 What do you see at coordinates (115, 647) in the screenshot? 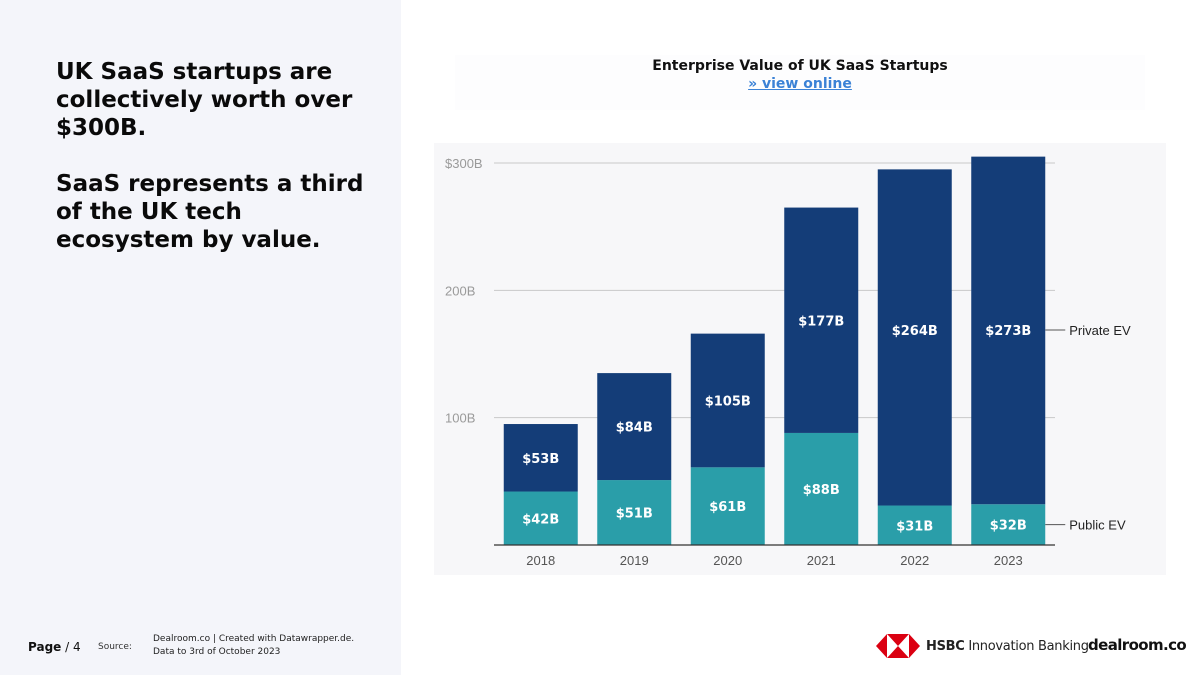
I see `source-label: Source:` at bounding box center [115, 647].